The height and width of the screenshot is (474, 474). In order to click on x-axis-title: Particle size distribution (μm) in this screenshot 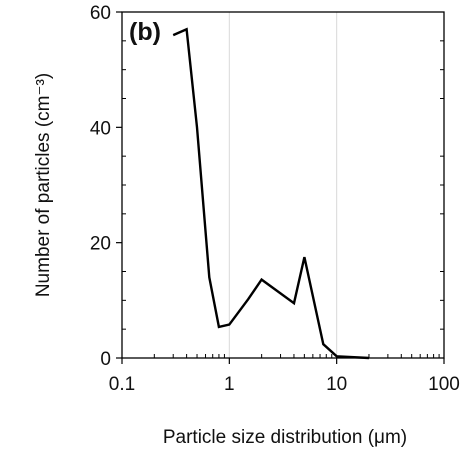, I will do `click(285, 437)`.